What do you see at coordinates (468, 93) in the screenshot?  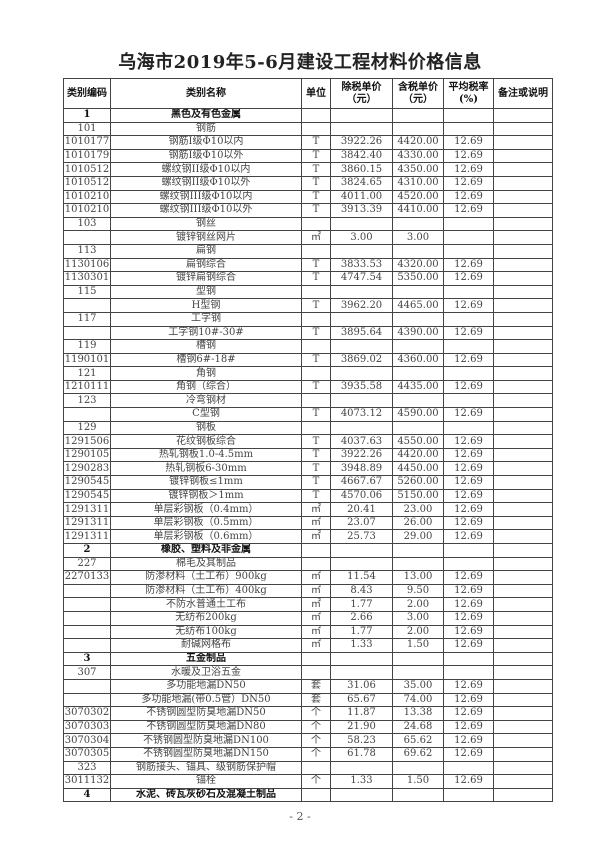 I see `col-rate-header: 平均税率(%)` at bounding box center [468, 93].